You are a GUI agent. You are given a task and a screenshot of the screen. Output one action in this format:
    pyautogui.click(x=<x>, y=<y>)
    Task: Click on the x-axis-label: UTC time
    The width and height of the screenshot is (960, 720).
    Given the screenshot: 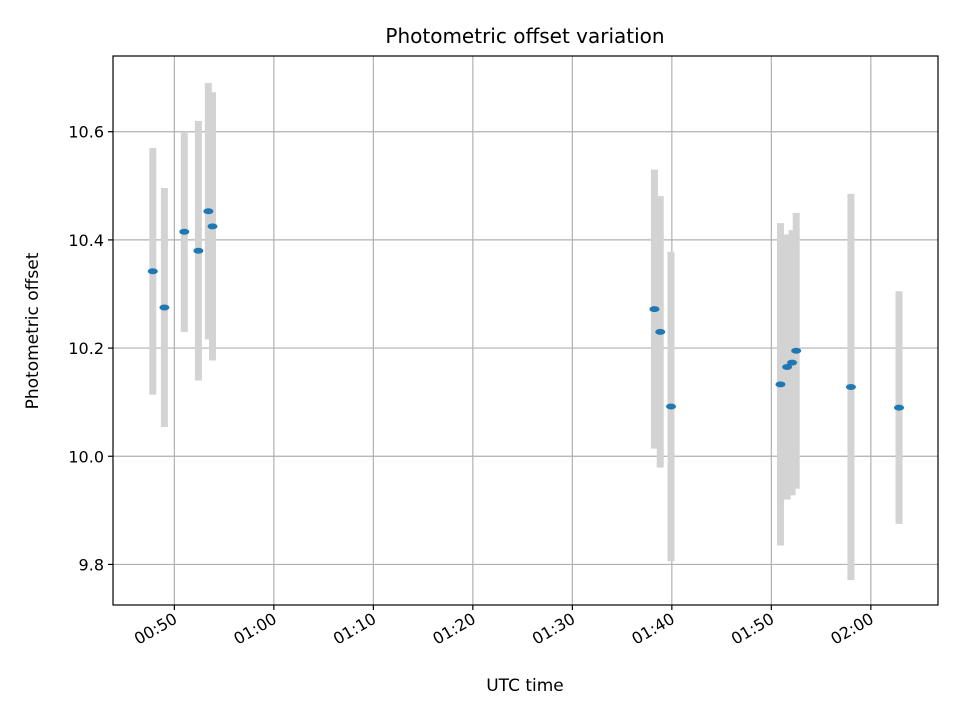 What is the action you would take?
    pyautogui.click(x=525, y=686)
    